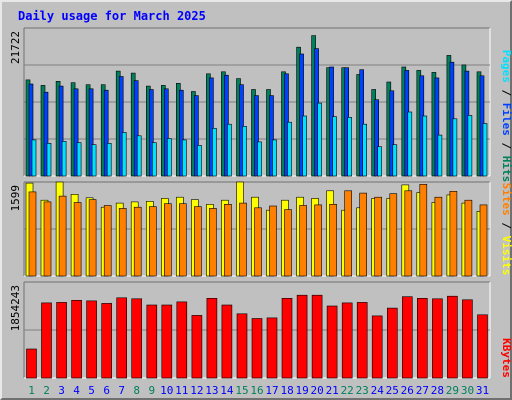  I want to click on day-label-11: 11, so click(181, 390).